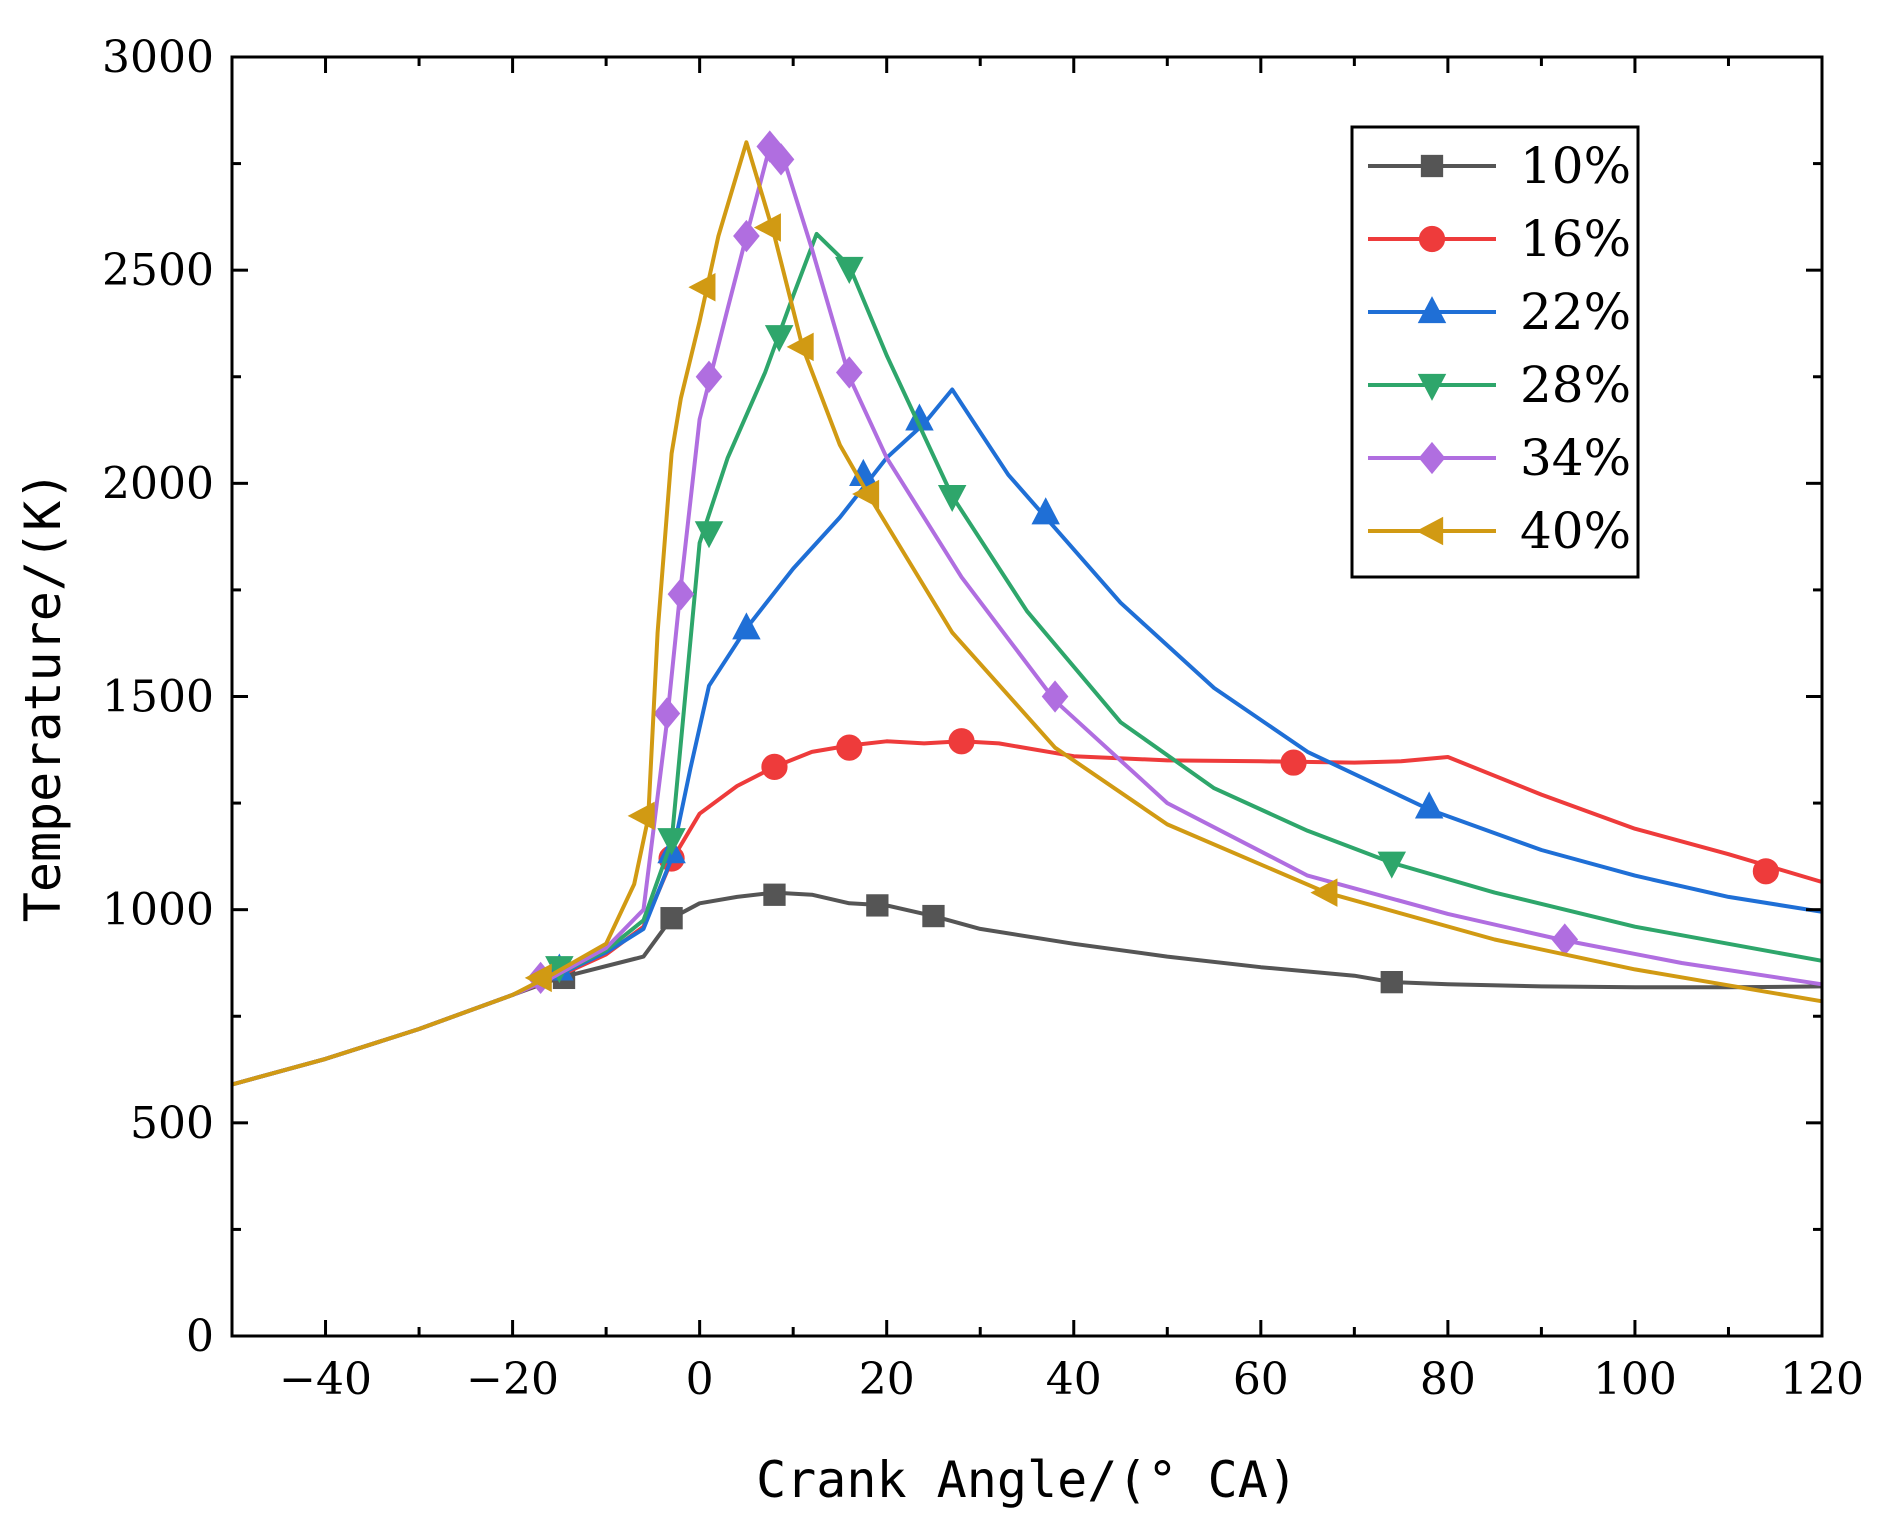 This screenshot has height=1521, width=1889. What do you see at coordinates (1575, 458) in the screenshot?
I see `legend-label: 34%` at bounding box center [1575, 458].